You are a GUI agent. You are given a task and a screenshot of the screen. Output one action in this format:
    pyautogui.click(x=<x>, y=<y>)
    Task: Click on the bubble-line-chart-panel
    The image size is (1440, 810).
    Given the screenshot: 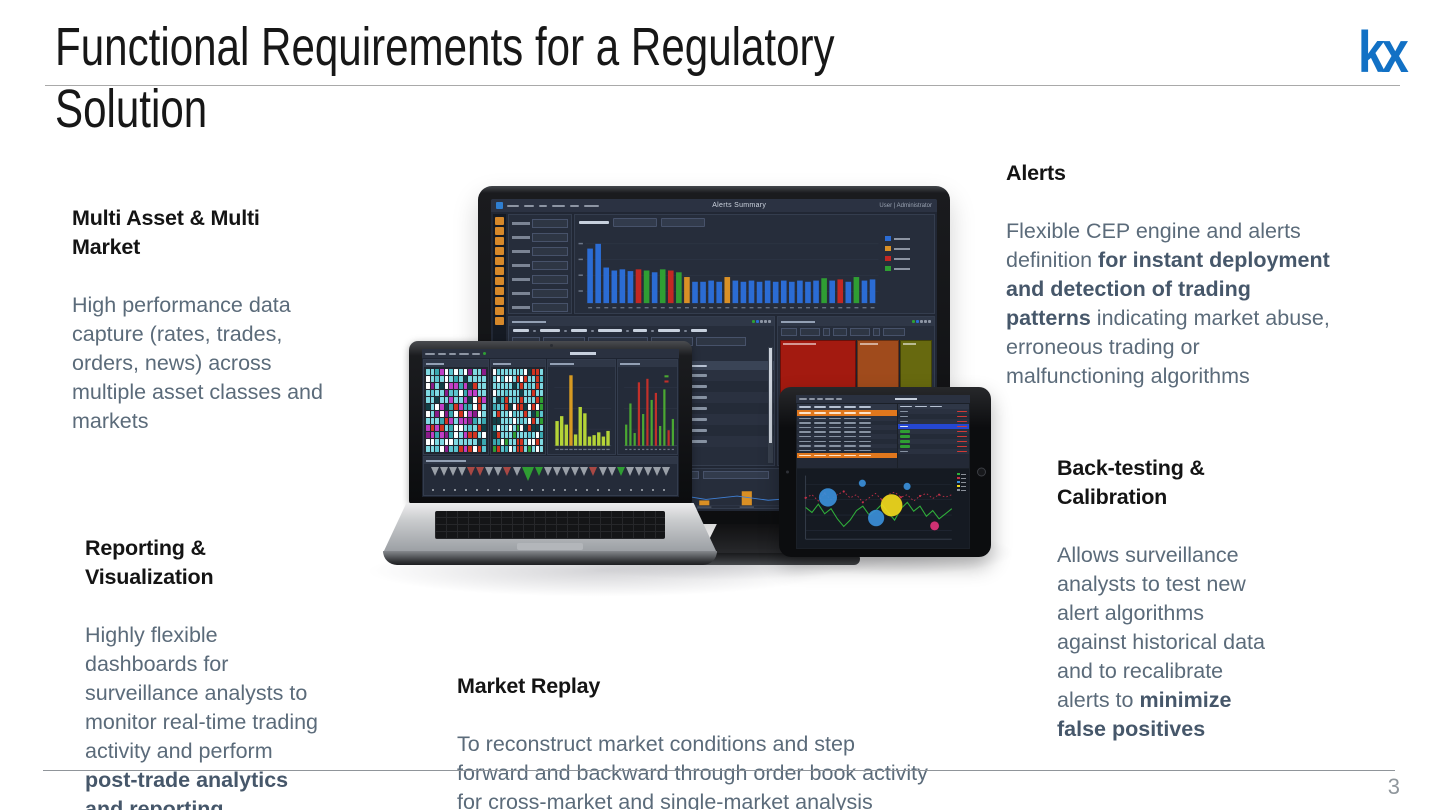 What is the action you would take?
    pyautogui.click(x=883, y=508)
    